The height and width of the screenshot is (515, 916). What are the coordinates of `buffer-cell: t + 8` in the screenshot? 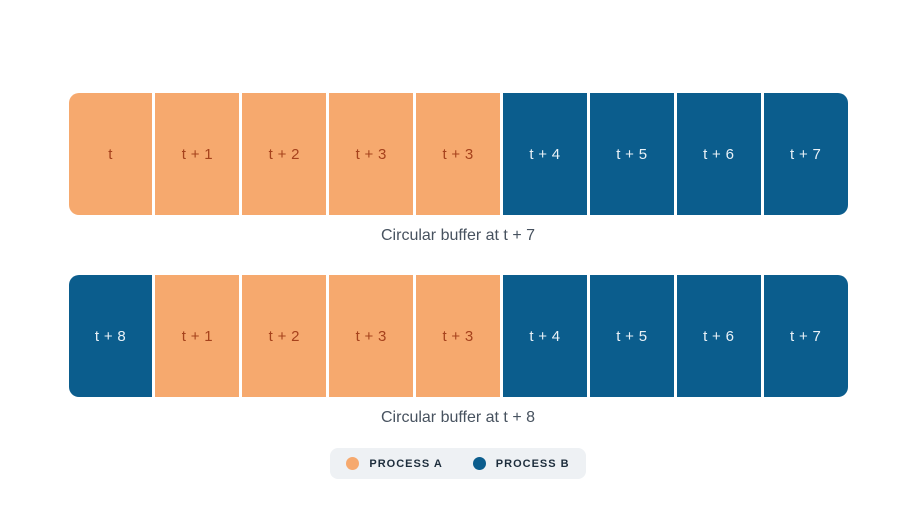 It's located at (110, 336).